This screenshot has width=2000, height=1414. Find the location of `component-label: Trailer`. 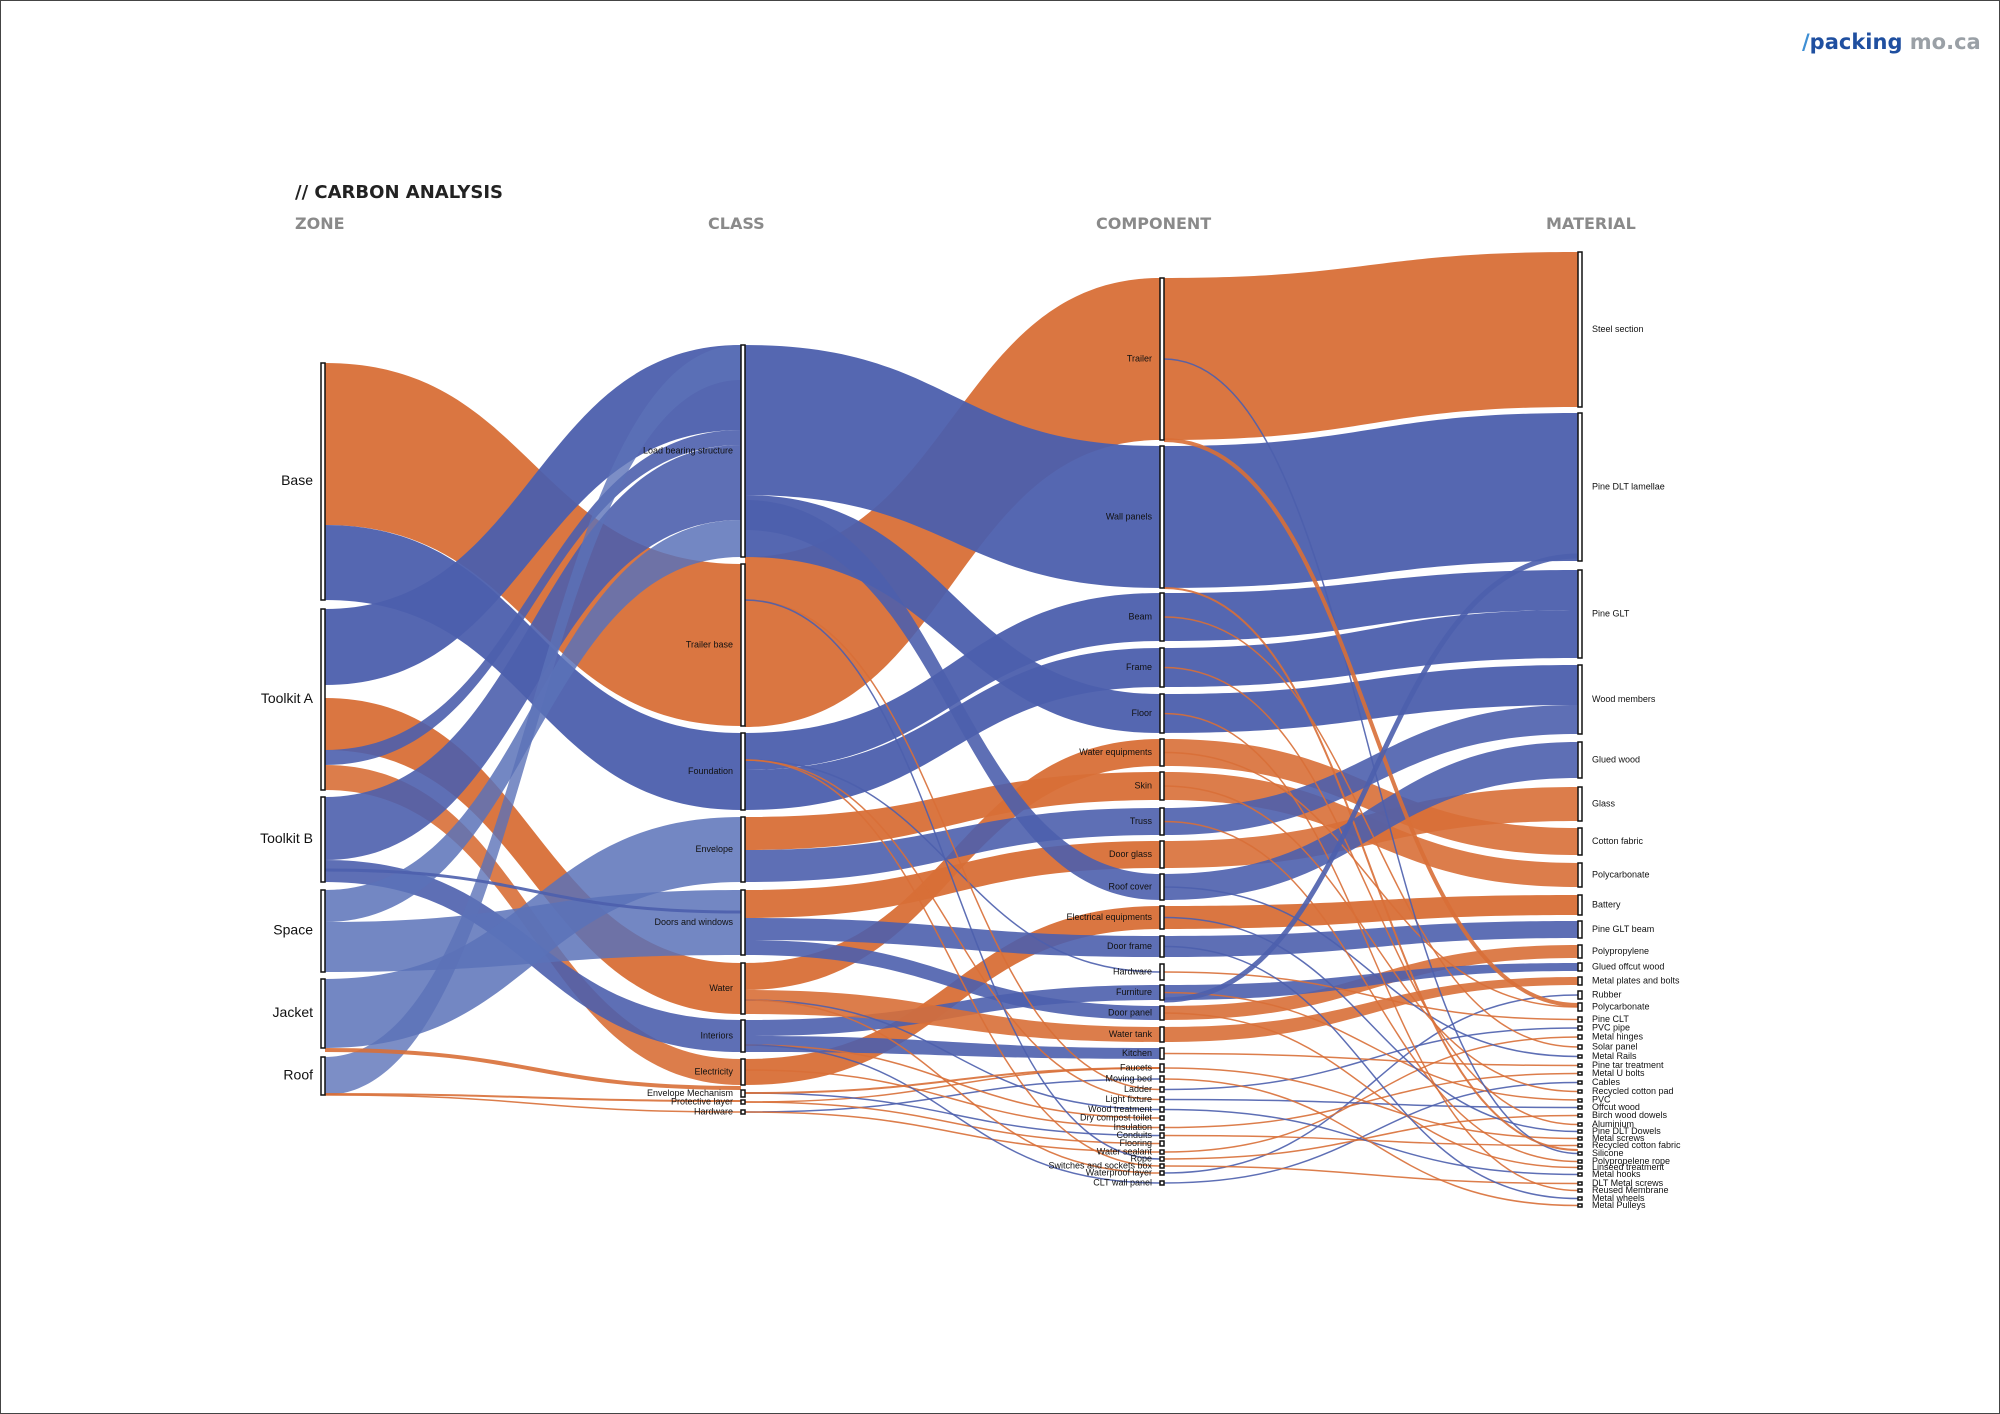

component-label: Trailer is located at coordinates (1139, 358).